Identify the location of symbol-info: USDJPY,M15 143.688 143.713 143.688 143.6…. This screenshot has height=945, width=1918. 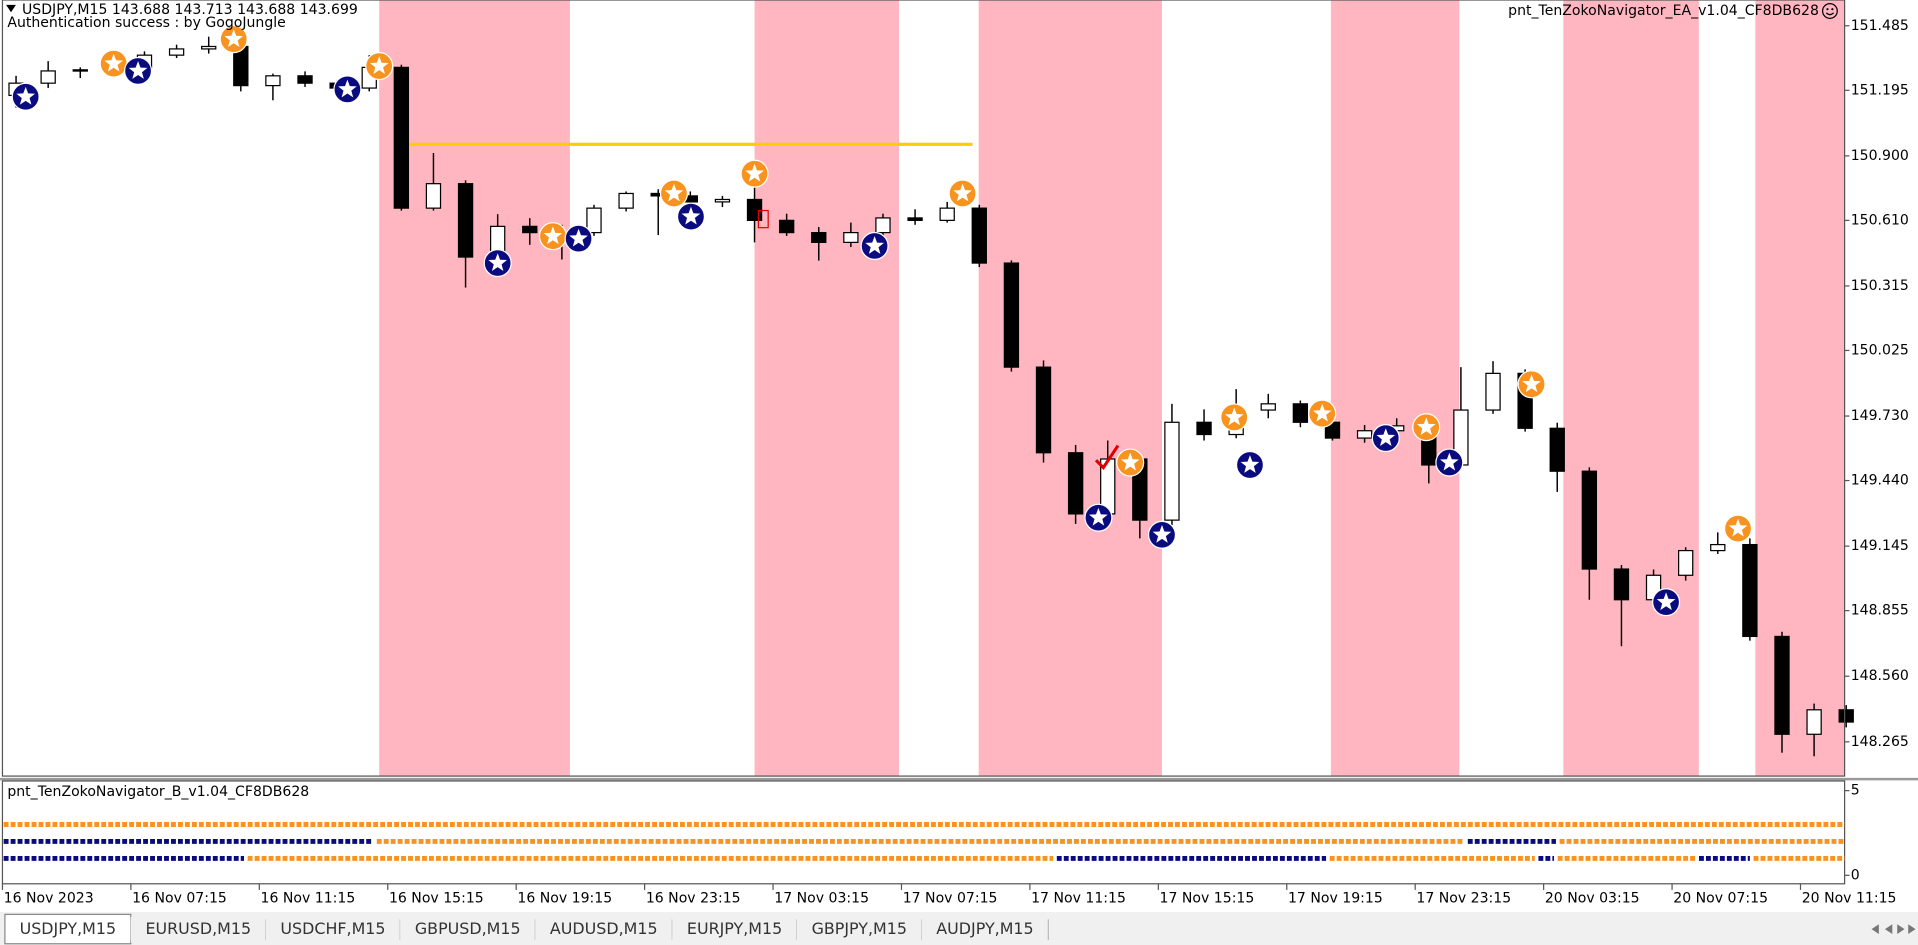
(190, 10).